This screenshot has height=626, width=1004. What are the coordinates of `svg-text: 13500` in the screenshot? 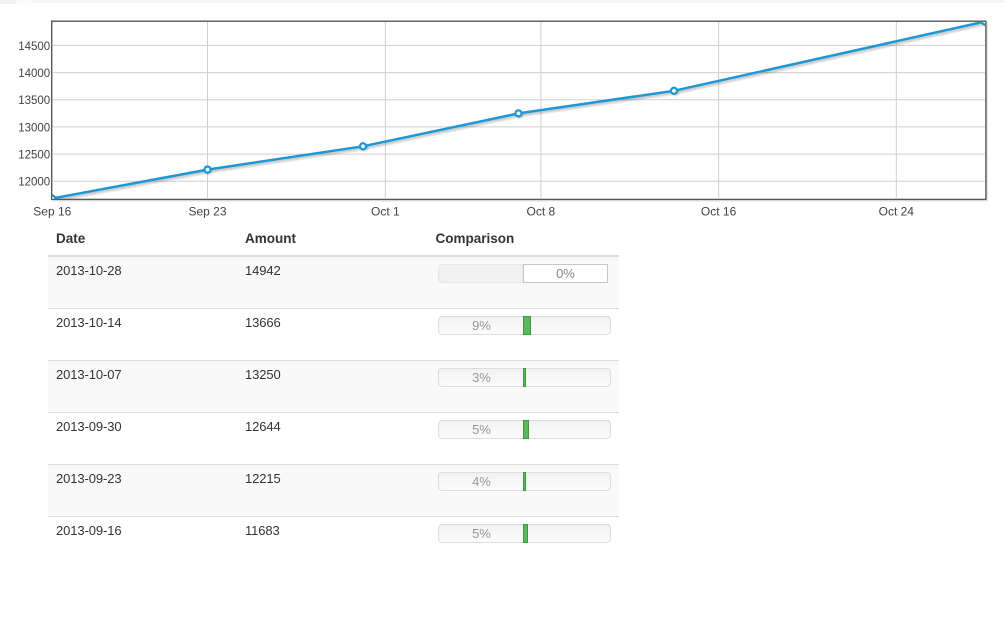 It's located at (34, 101).